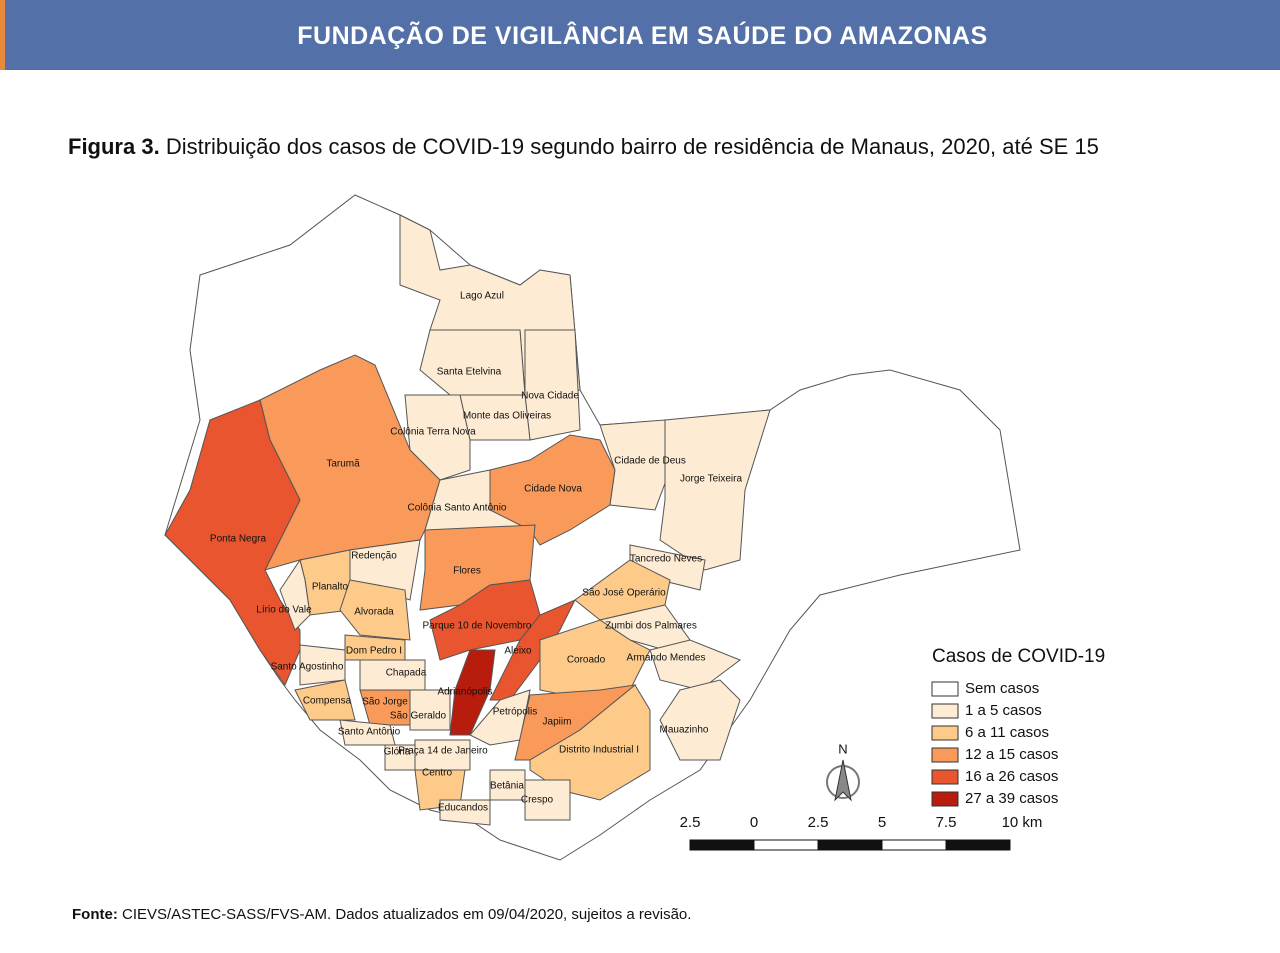  Describe the element at coordinates (284, 610) in the screenshot. I see `neighborhood-label: Lírio do Vale` at that location.